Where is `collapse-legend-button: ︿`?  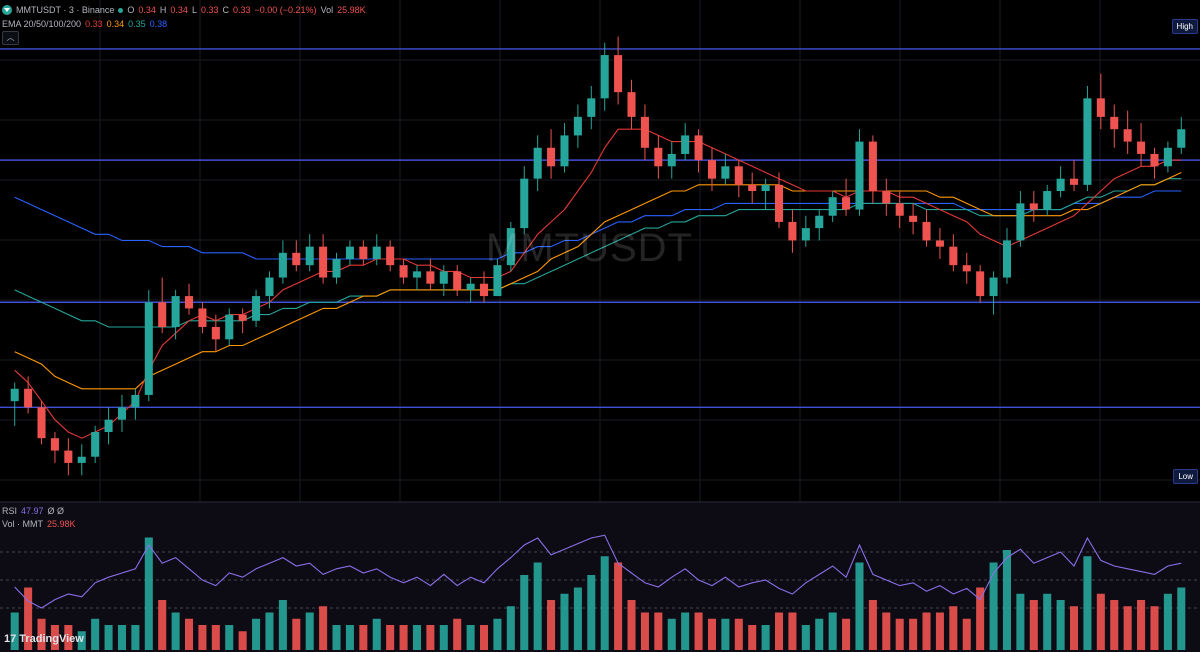
collapse-legend-button: ︿ is located at coordinates (10, 38).